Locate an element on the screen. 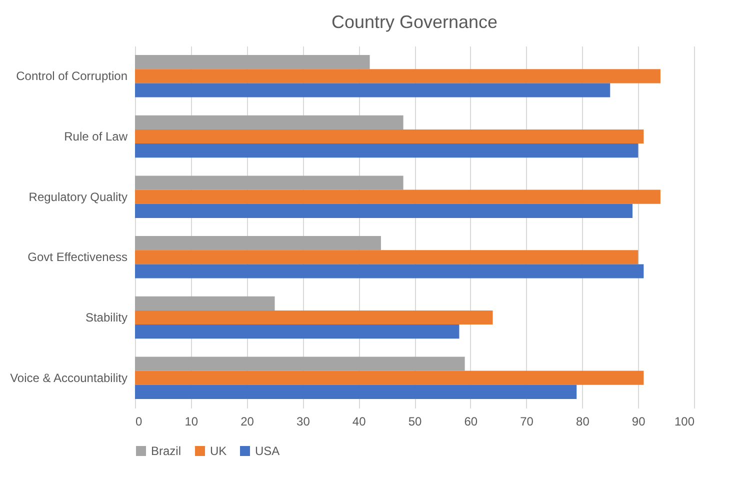 Image resolution: width=743 pixels, height=504 pixels. y-tick-label: Regulatory Quality is located at coordinates (78, 197).